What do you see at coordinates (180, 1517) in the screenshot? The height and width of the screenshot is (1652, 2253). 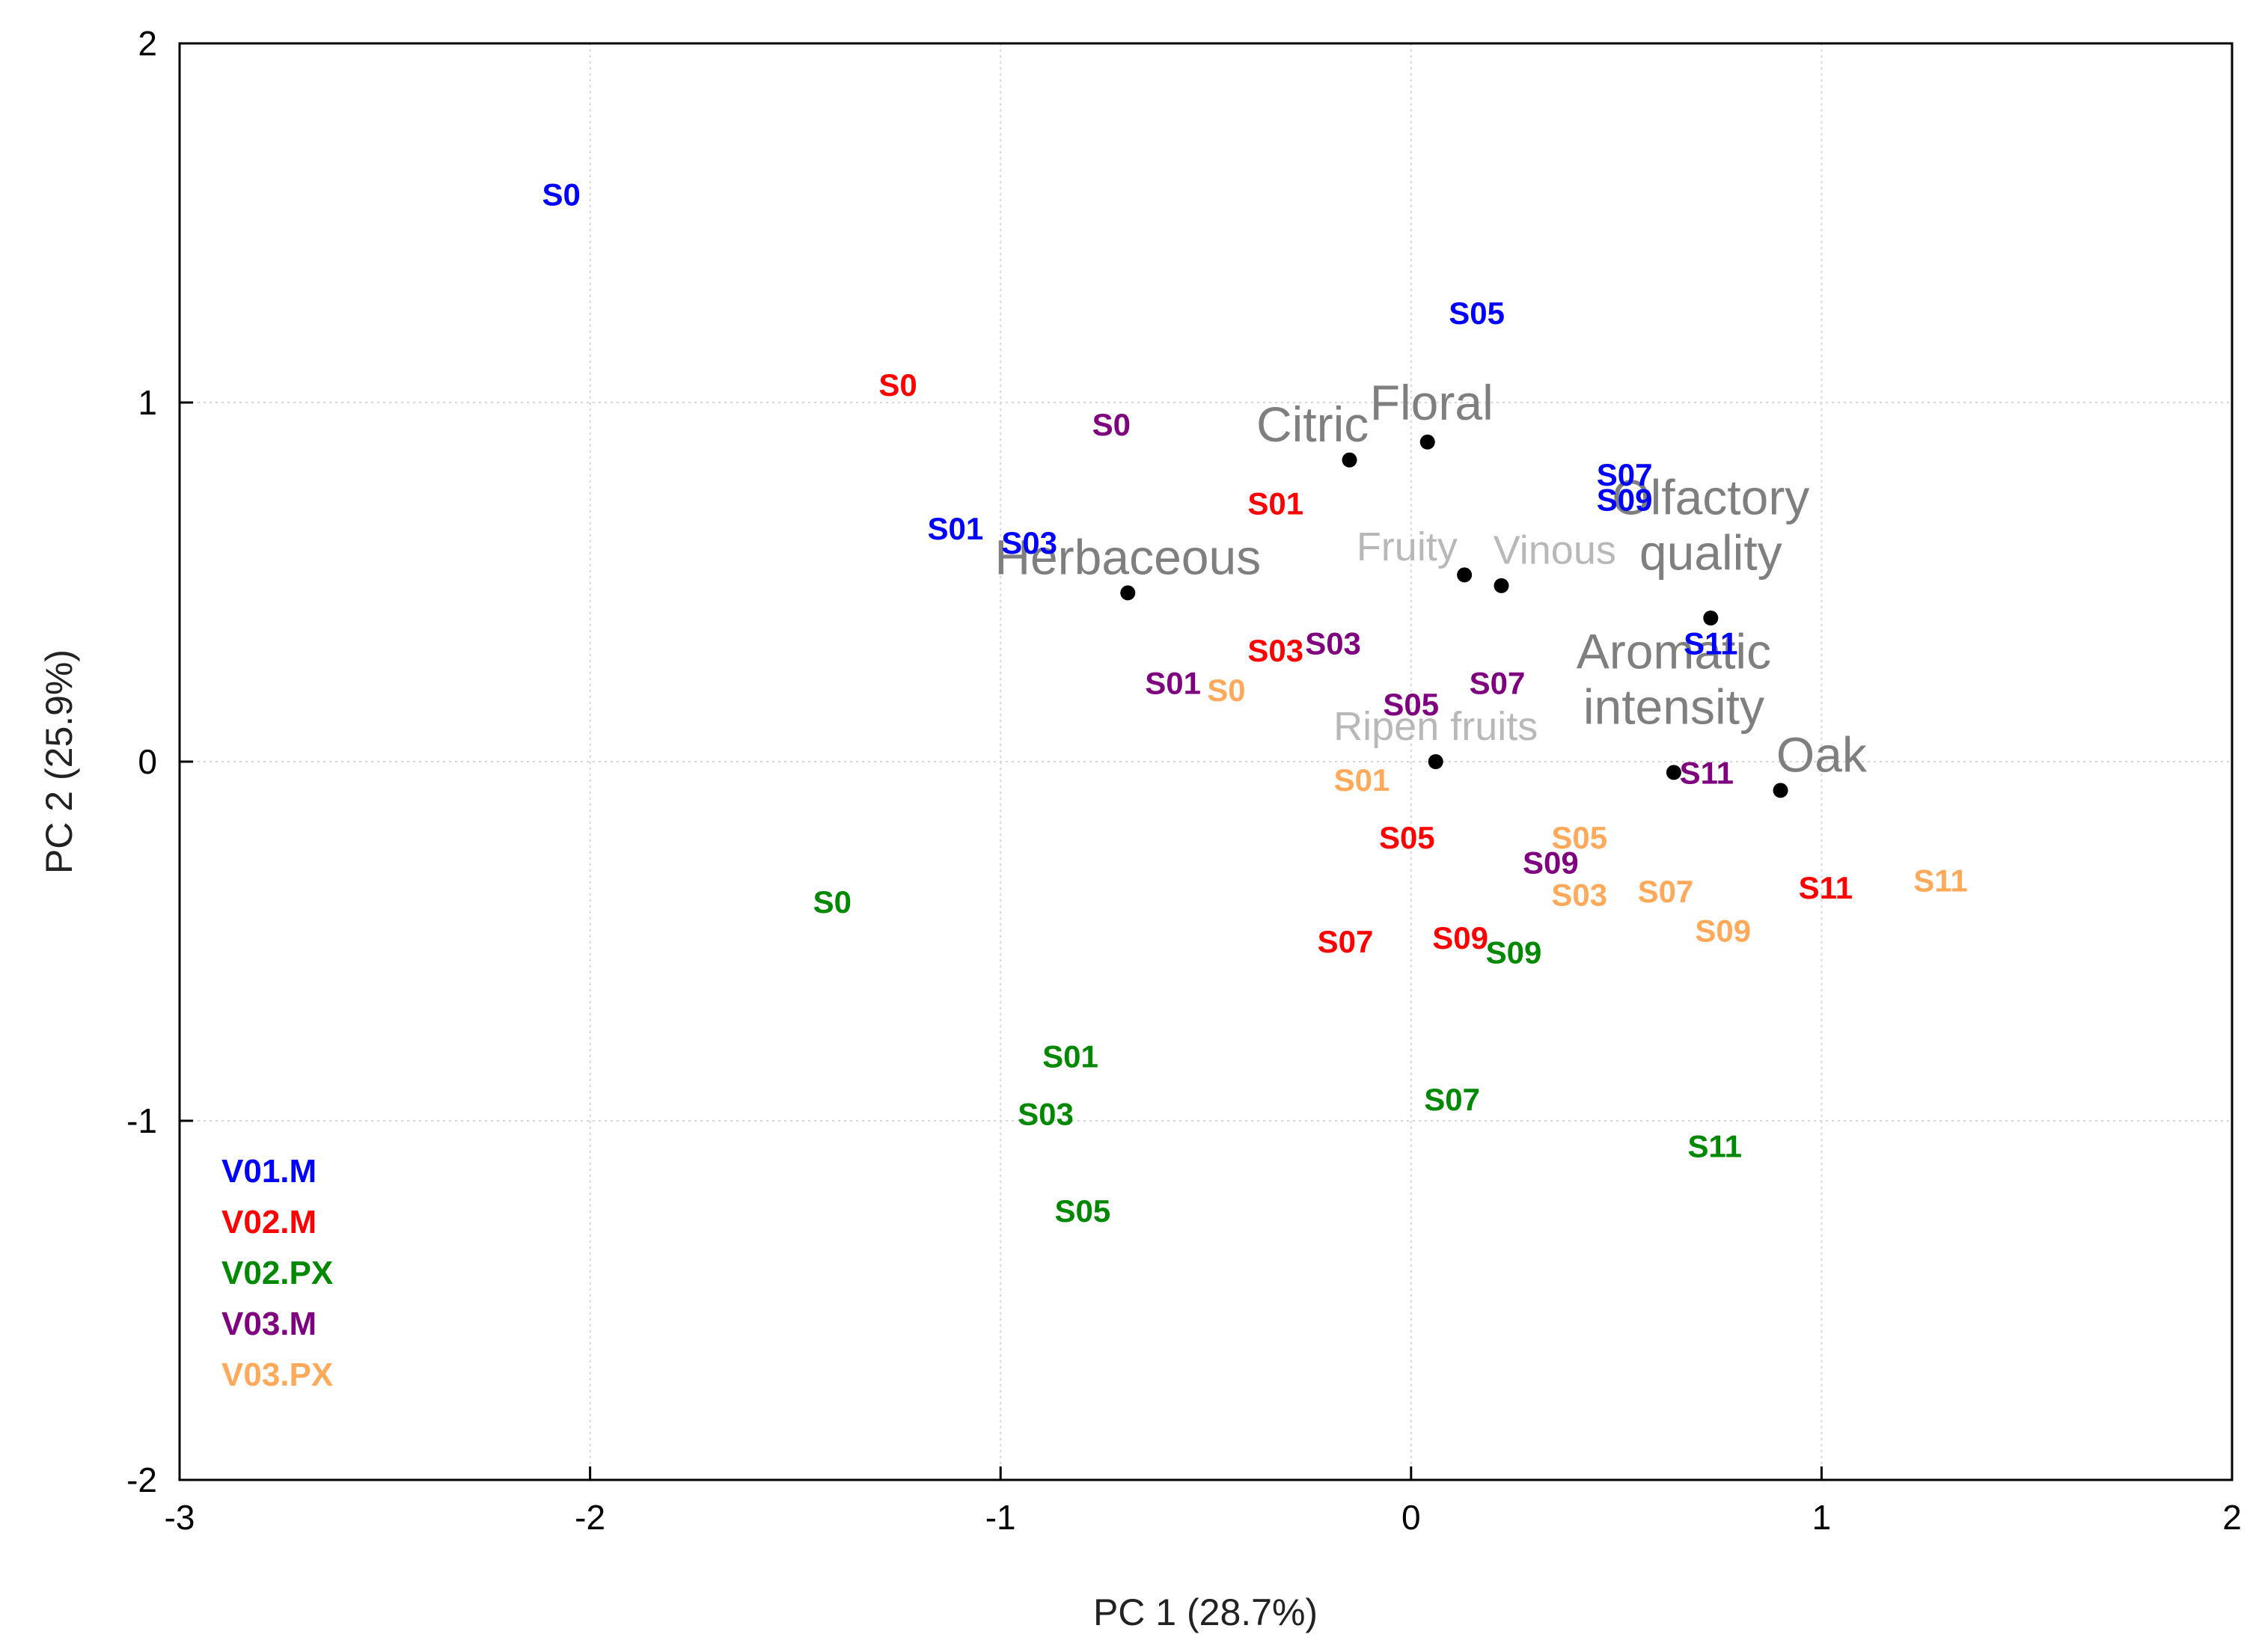 I see `x-tick-label: -3` at bounding box center [180, 1517].